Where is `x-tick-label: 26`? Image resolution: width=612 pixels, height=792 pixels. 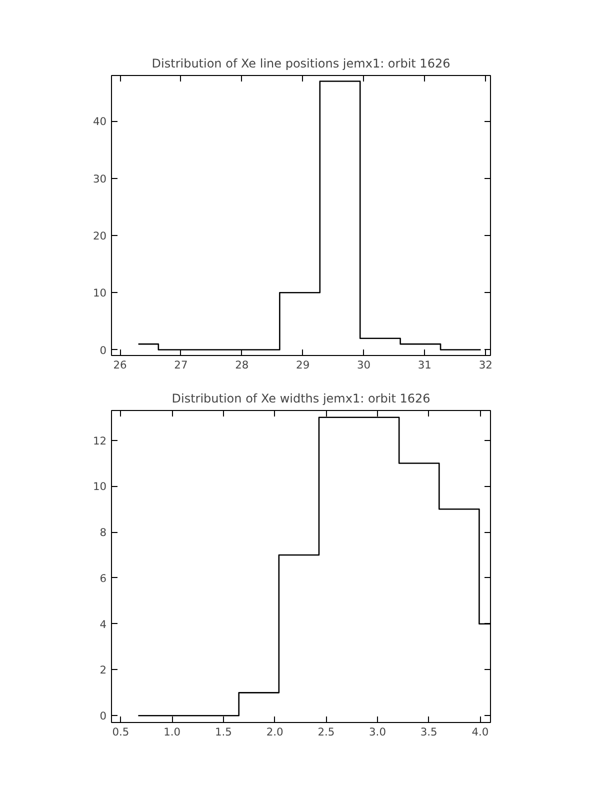 x-tick-label: 26 is located at coordinates (120, 365).